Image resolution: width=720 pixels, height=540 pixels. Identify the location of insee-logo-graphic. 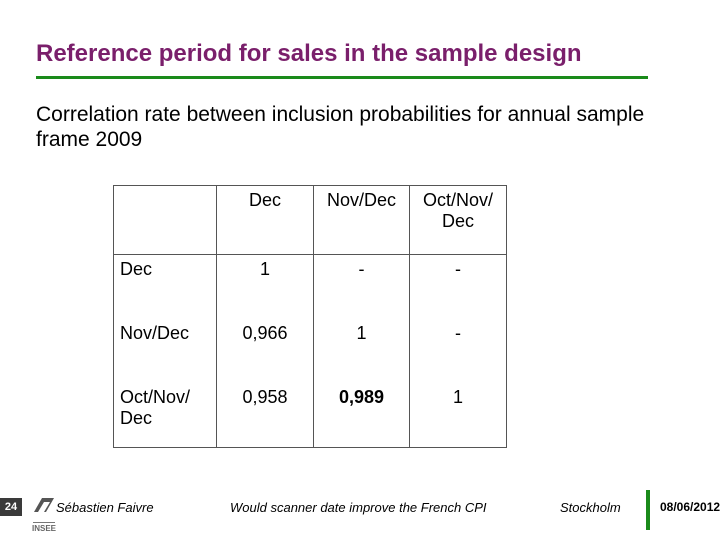
(44, 510).